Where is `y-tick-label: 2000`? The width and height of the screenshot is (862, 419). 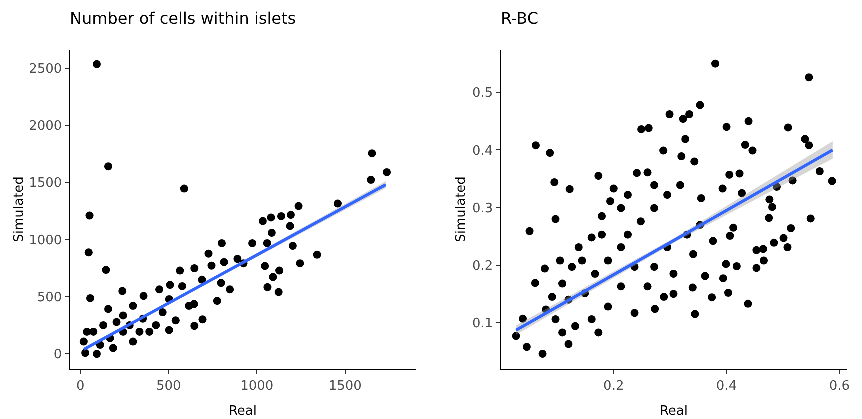
y-tick-label: 2000 is located at coordinates (45, 126).